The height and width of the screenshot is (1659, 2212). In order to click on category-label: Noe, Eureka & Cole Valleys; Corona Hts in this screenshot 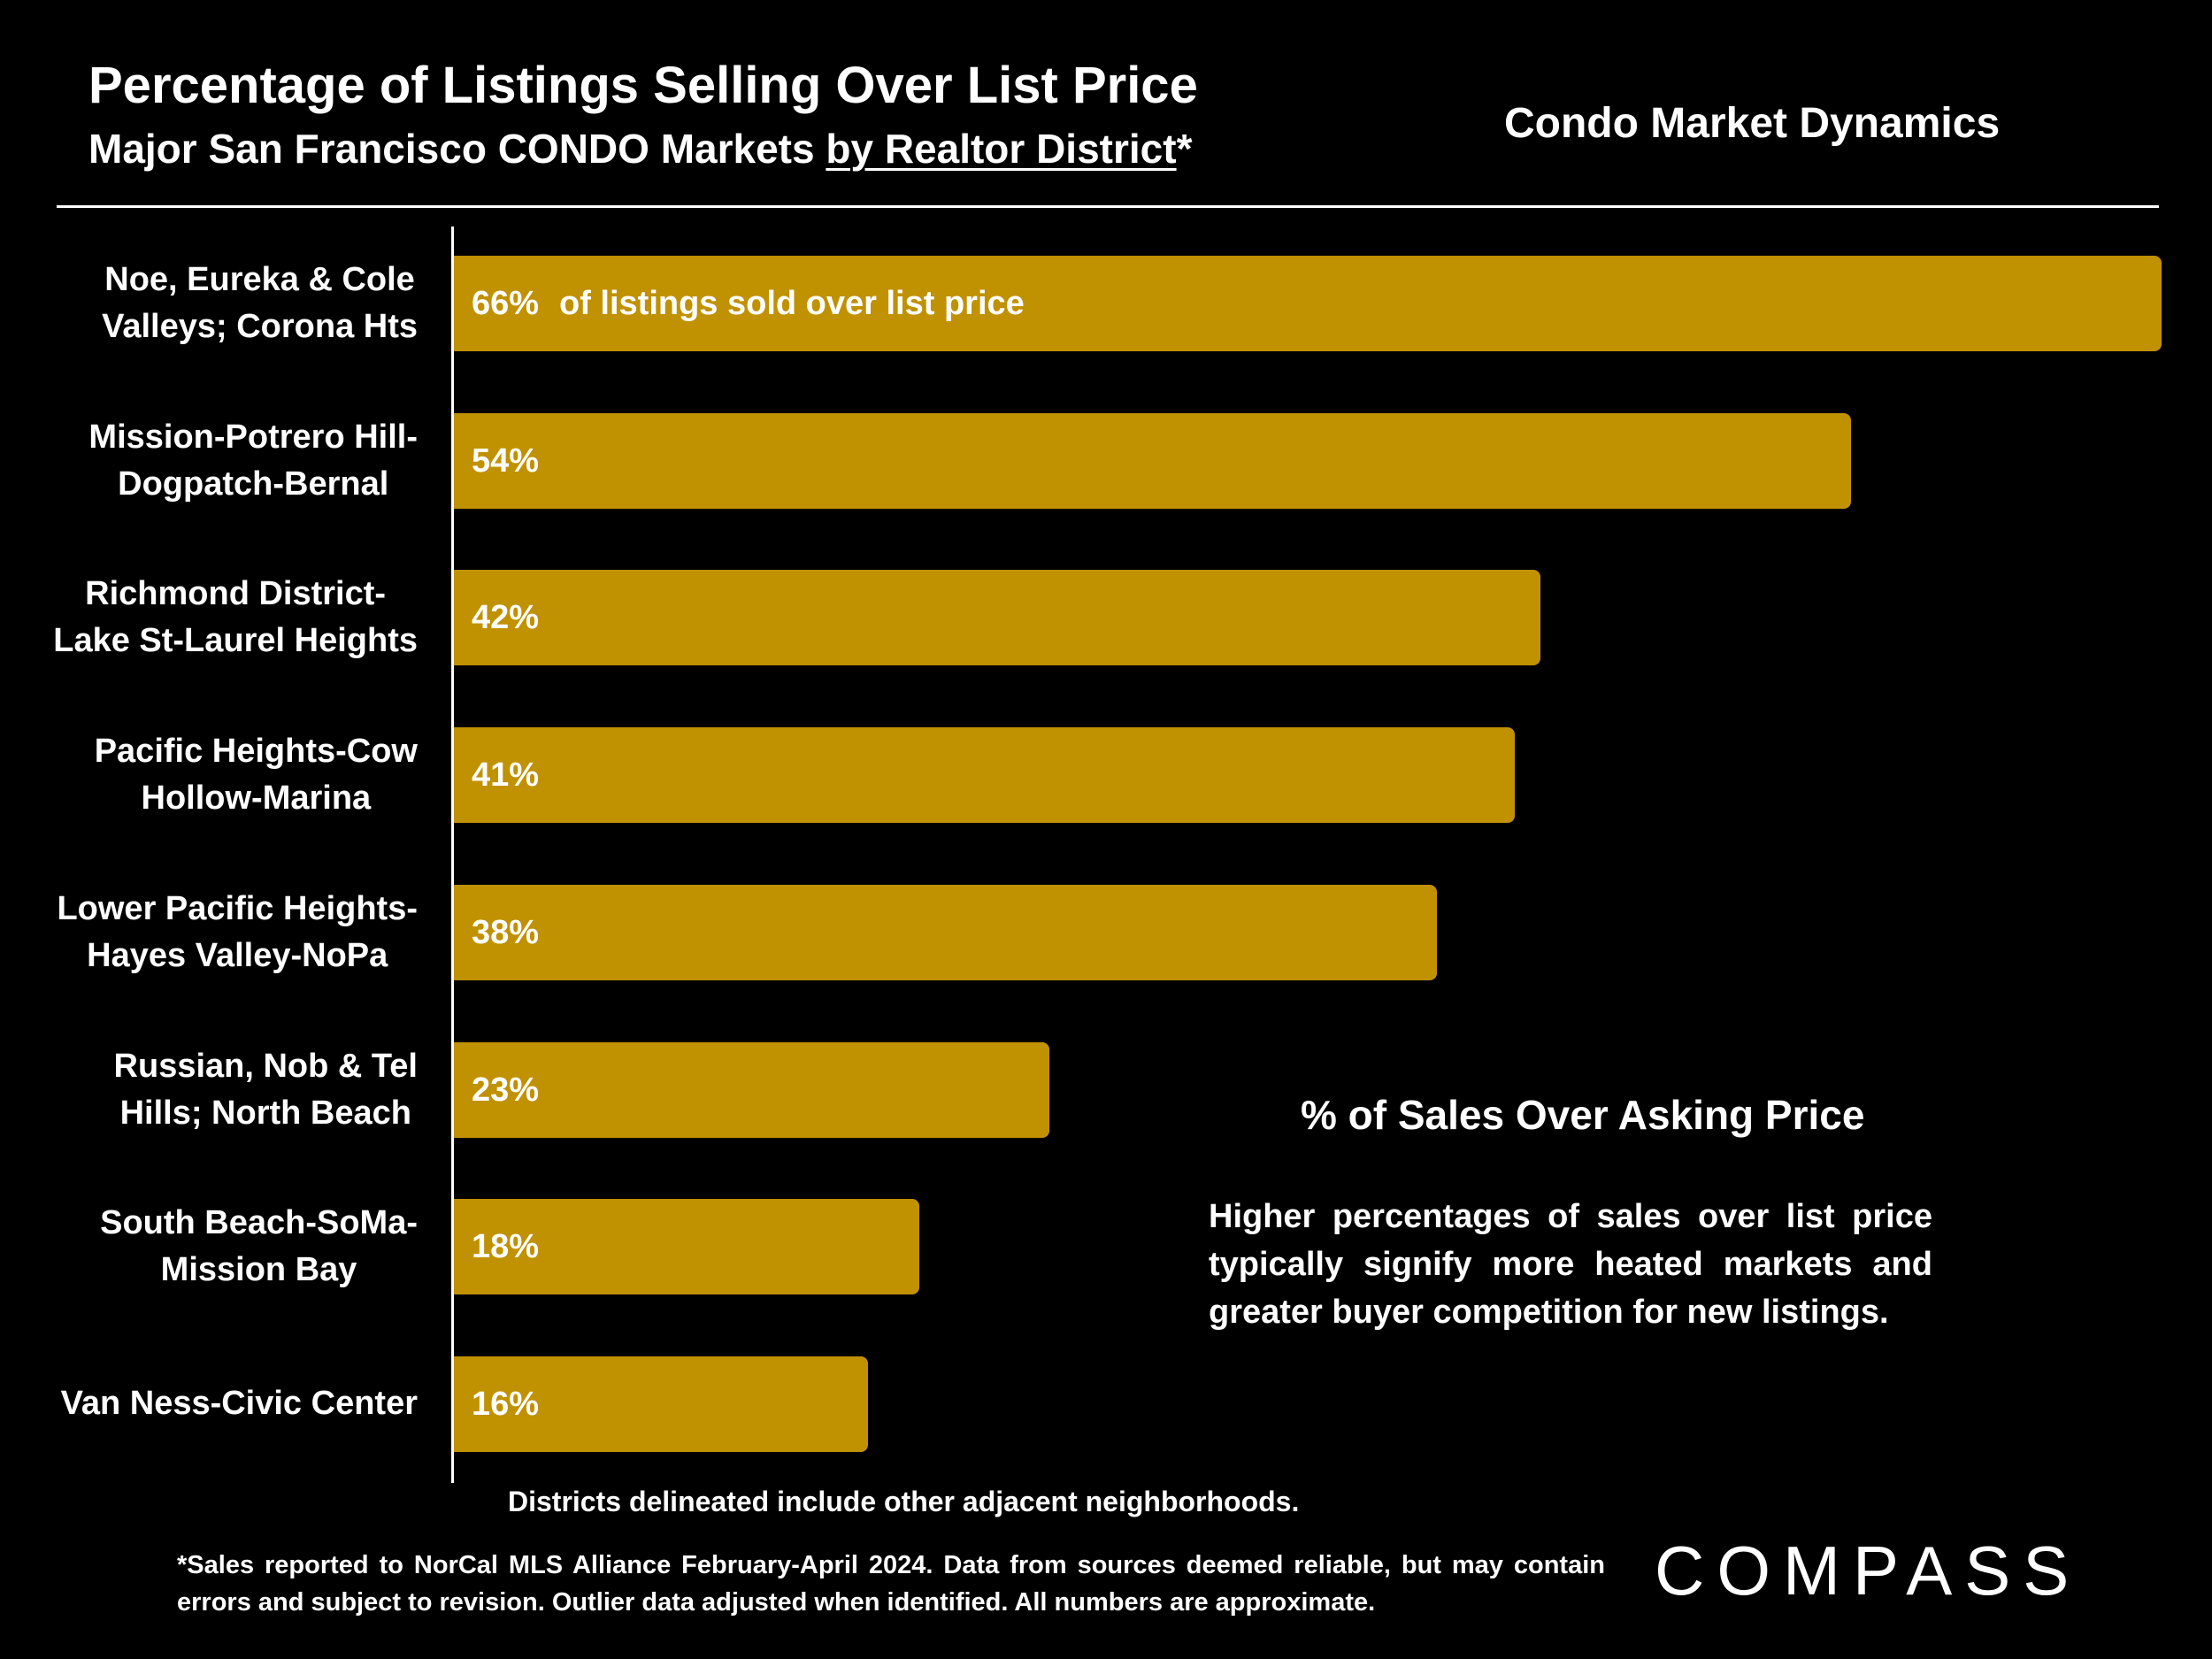, I will do `click(260, 304)`.